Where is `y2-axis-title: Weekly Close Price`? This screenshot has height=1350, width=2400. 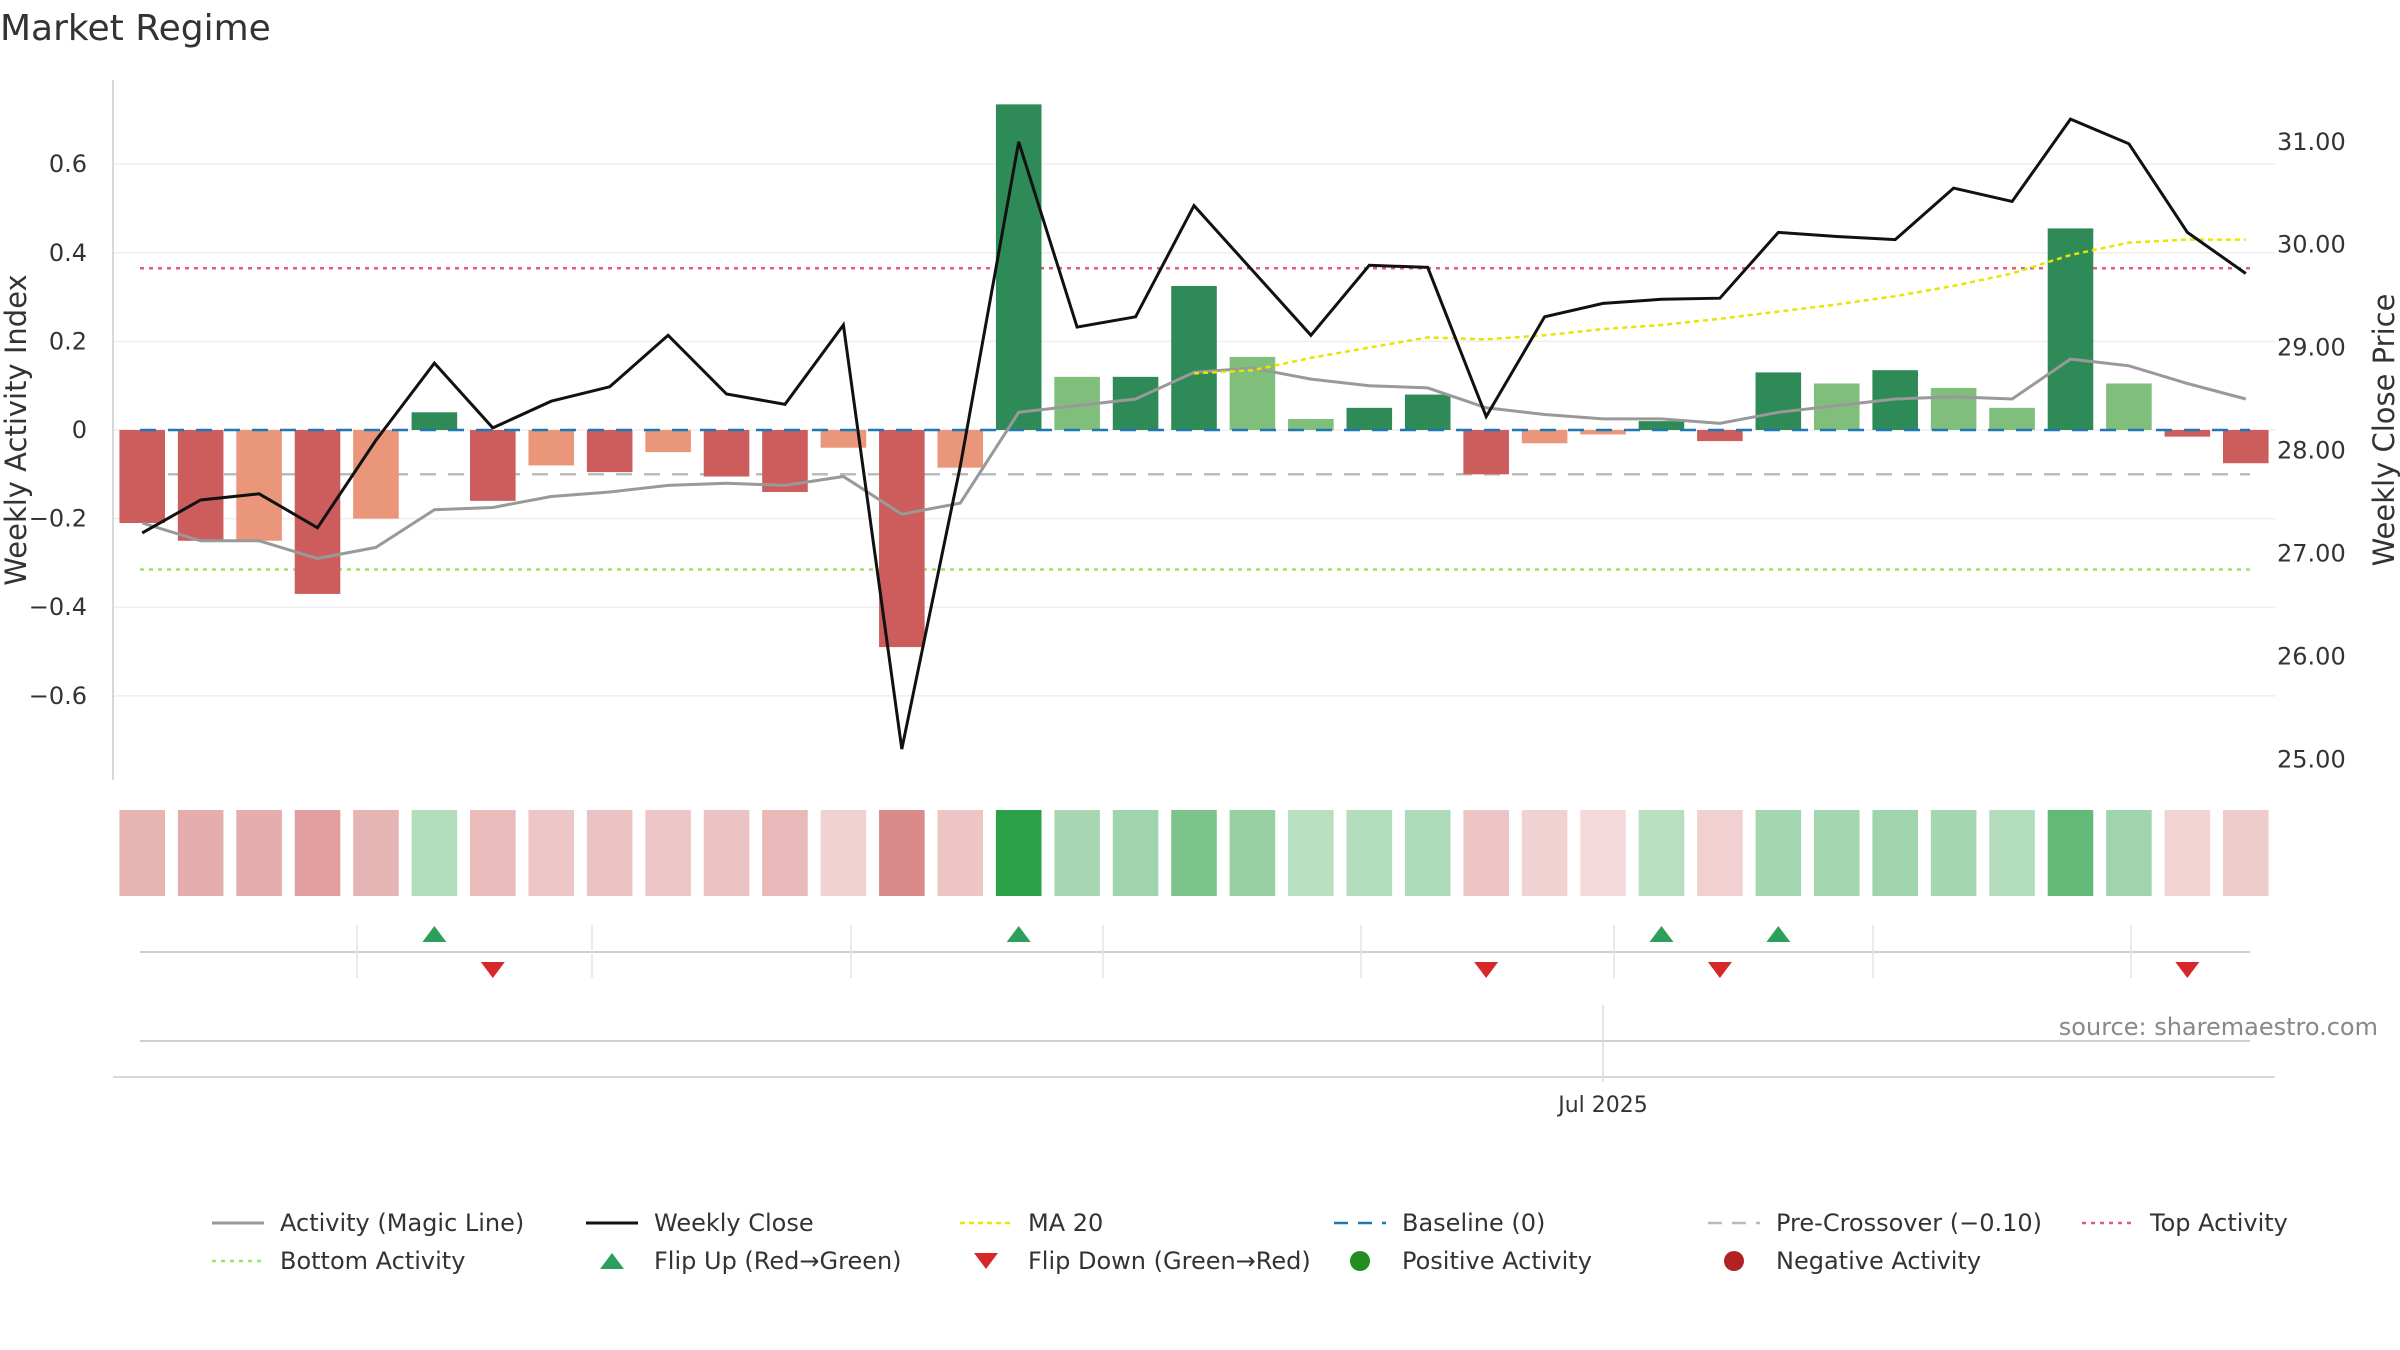 y2-axis-title: Weekly Close Price is located at coordinates (2383, 430).